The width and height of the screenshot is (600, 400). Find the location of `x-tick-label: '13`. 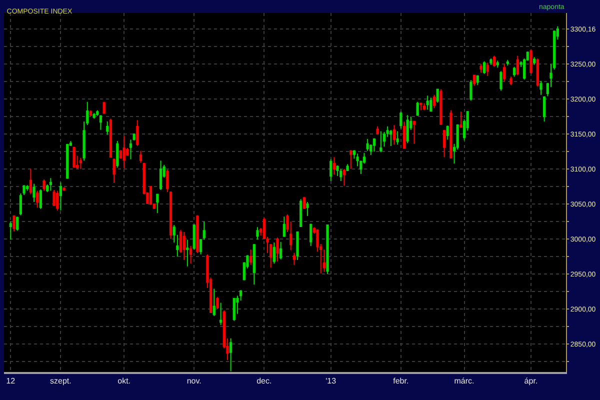

x-tick-label: '13 is located at coordinates (331, 381).